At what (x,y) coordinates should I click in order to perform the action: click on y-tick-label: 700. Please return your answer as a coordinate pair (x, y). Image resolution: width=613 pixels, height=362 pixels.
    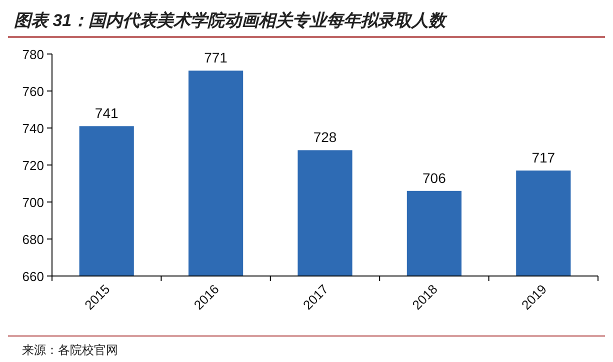
    Looking at the image, I should click on (33, 202).